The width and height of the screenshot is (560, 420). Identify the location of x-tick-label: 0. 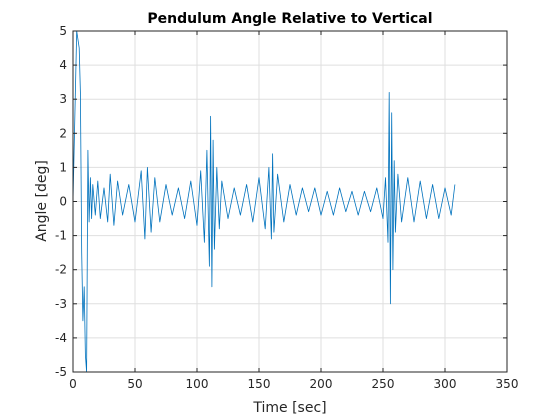
(73, 384).